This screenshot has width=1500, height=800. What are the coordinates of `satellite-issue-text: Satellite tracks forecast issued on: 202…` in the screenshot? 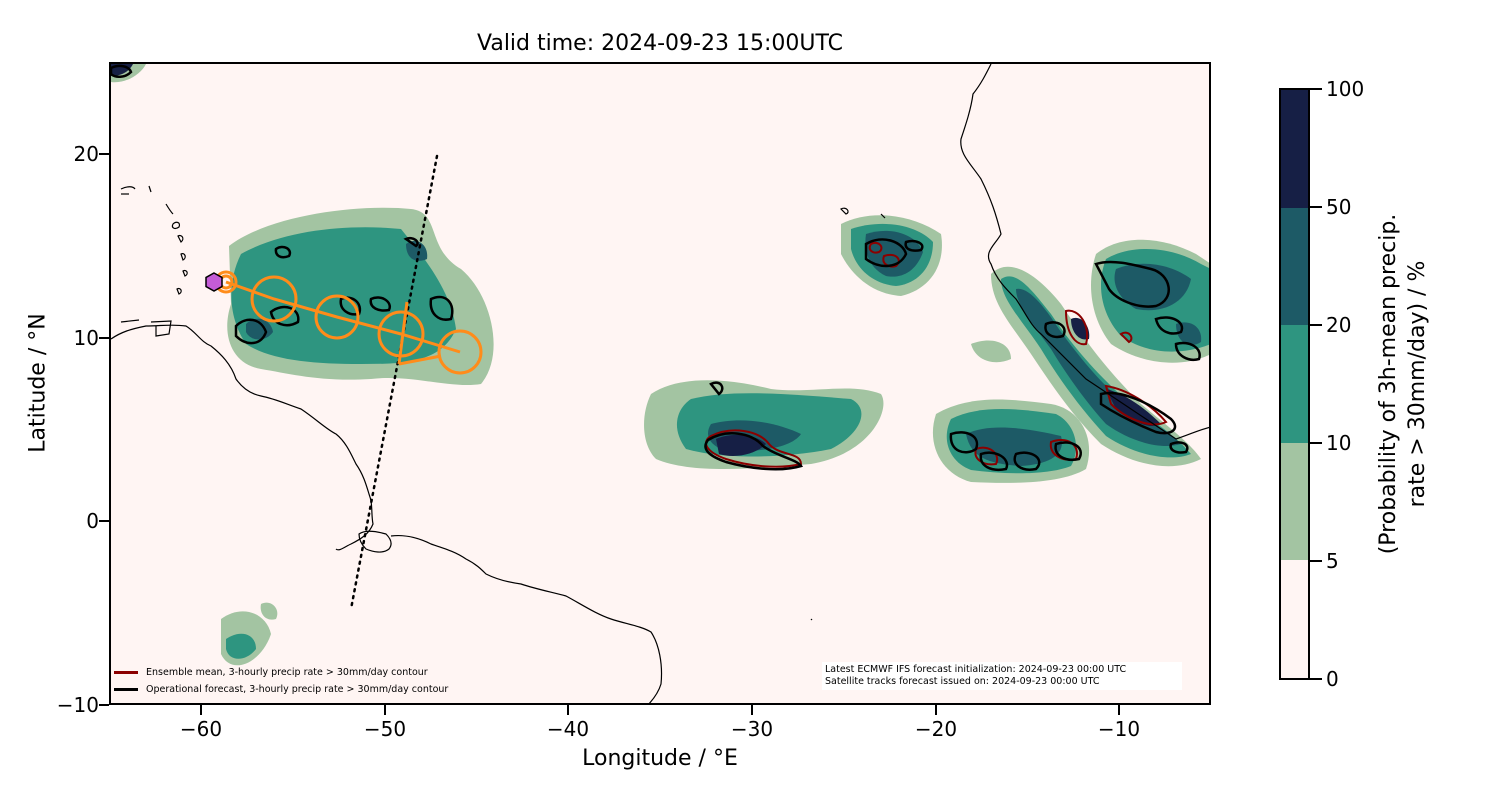 It's located at (962, 681).